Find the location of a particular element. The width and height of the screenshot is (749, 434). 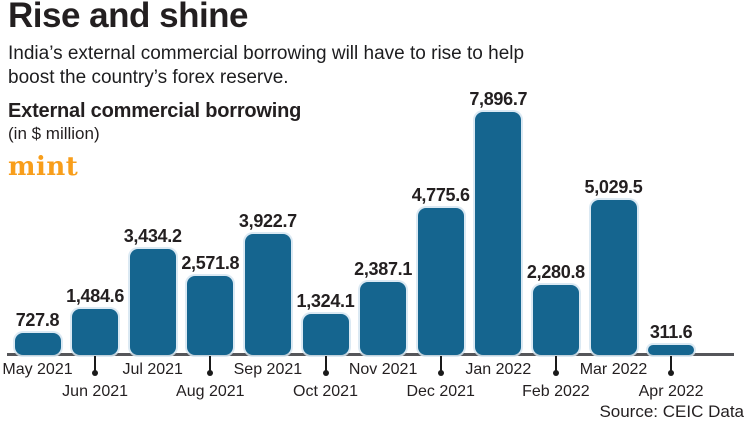

x-axis-label: May 2021 is located at coordinates (37, 369).